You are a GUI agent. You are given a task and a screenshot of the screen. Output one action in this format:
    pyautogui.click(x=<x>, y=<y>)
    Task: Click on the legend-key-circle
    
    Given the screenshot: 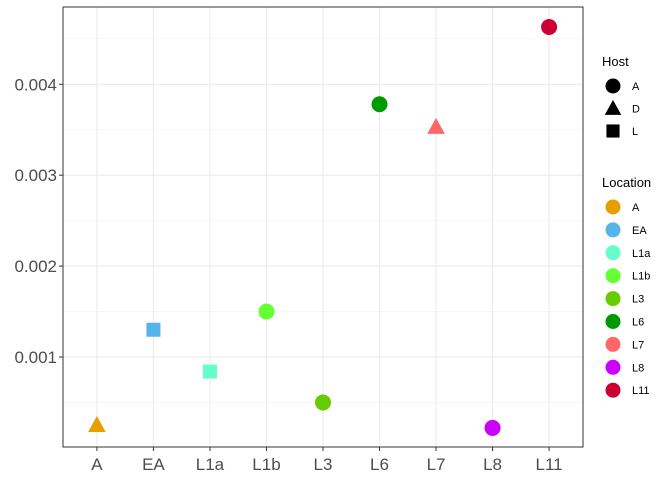 What is the action you would take?
    pyautogui.click(x=613, y=86)
    